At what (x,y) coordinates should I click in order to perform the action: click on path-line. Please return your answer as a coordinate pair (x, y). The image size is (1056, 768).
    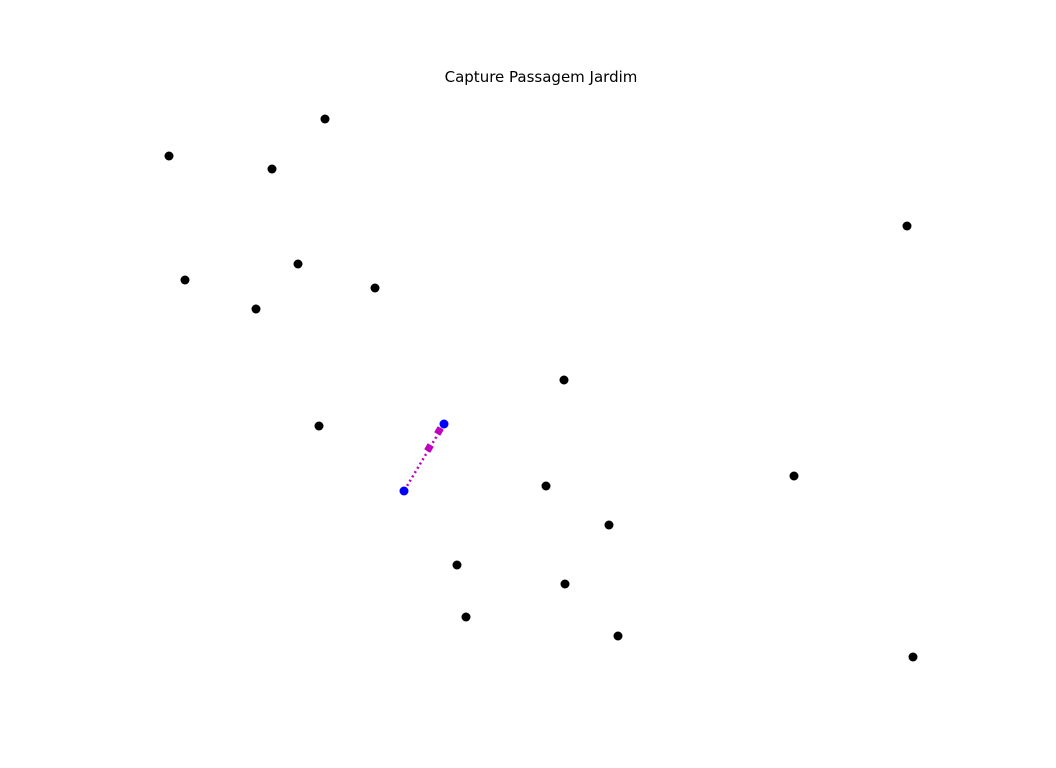
    Looking at the image, I should click on (424, 457).